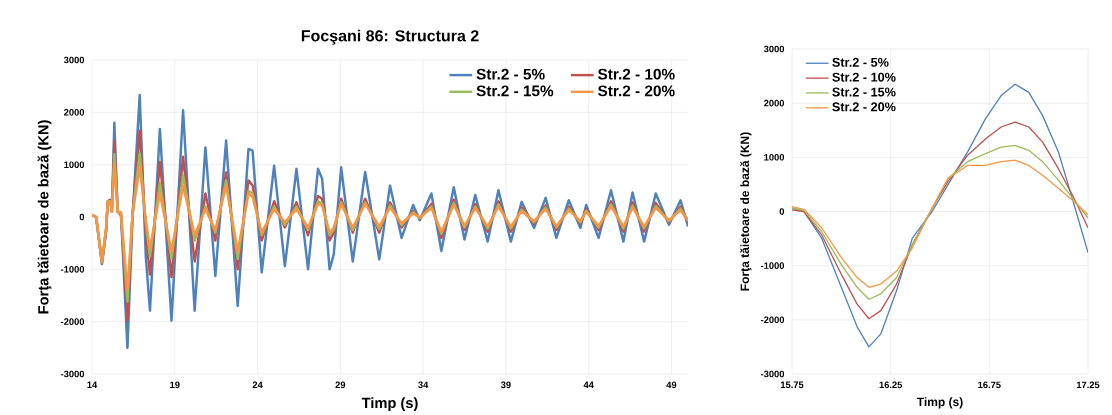 This screenshot has height=415, width=1112. Describe the element at coordinates (175, 384) in the screenshot. I see `x-tick-label: 19` at that location.